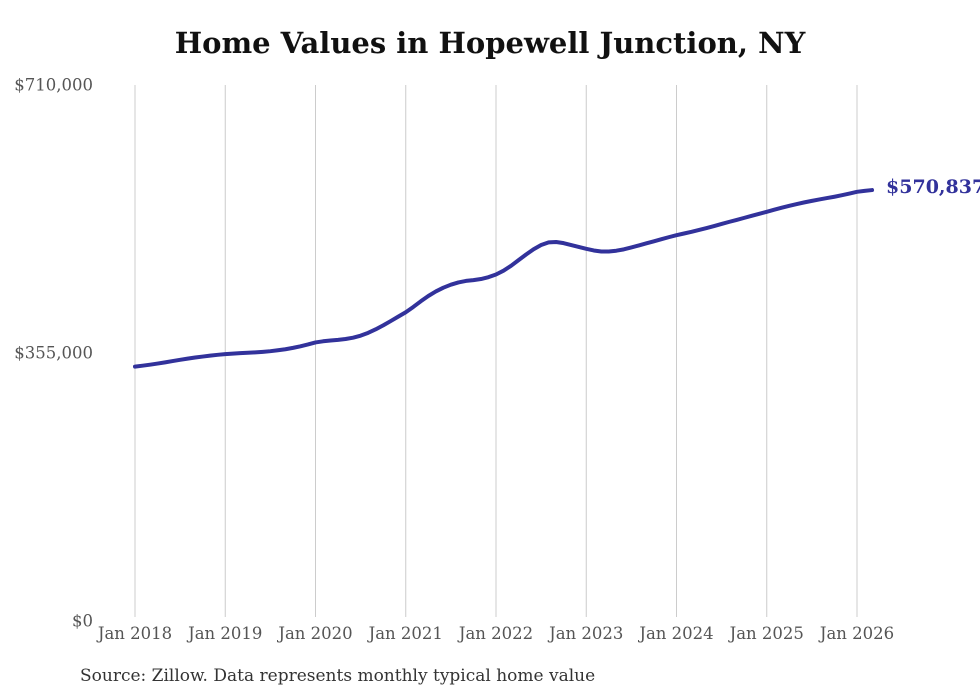  What do you see at coordinates (585, 633) in the screenshot?
I see `x-tick-label: Jan 2023` at bounding box center [585, 633].